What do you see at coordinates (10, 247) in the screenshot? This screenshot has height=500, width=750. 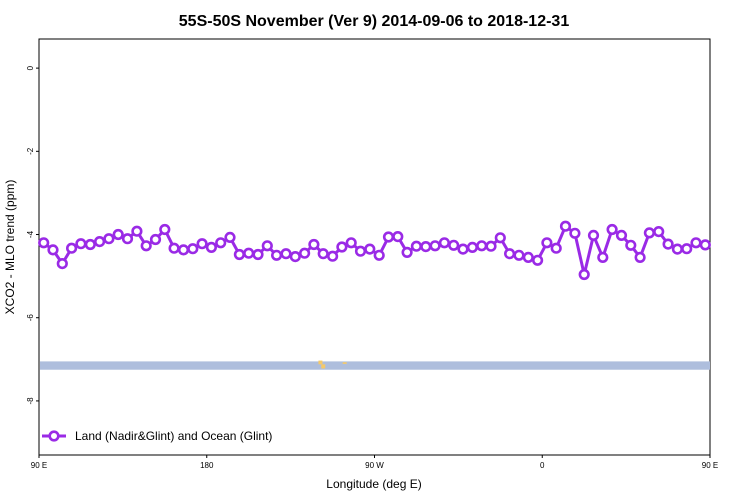 I see `y-axis-label: XCO2 - MLO trend (ppm)` at bounding box center [10, 247].